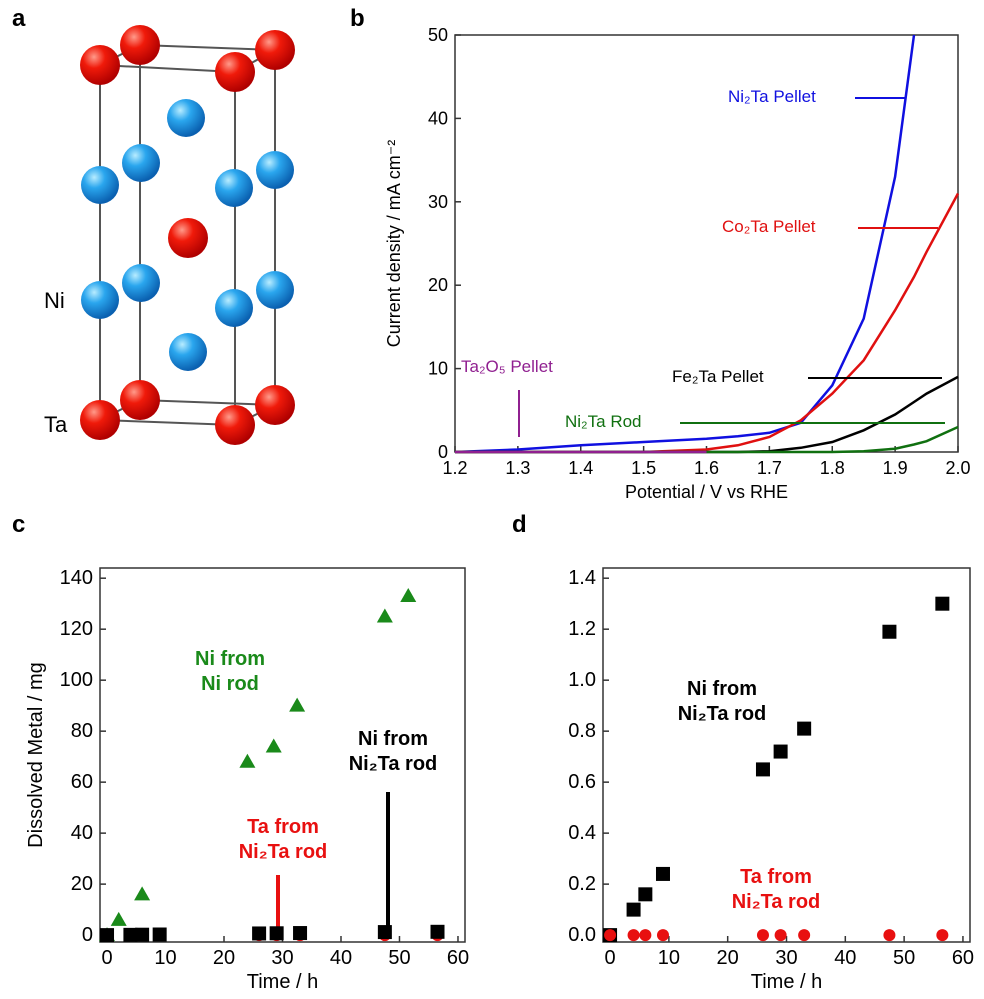 The image size is (984, 999). I want to click on y-tick-label: 50, so click(438, 35).